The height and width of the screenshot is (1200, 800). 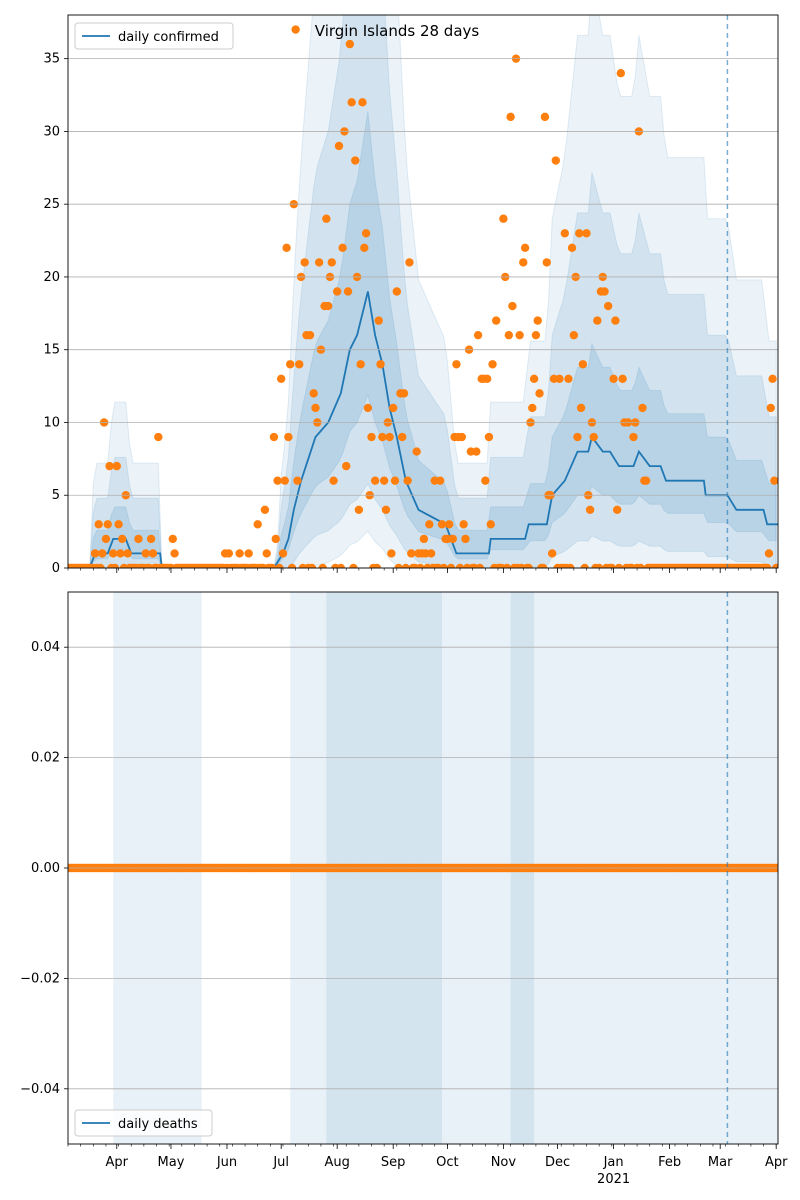 What do you see at coordinates (45, 758) in the screenshot?
I see `y-tick-label: 0.02` at bounding box center [45, 758].